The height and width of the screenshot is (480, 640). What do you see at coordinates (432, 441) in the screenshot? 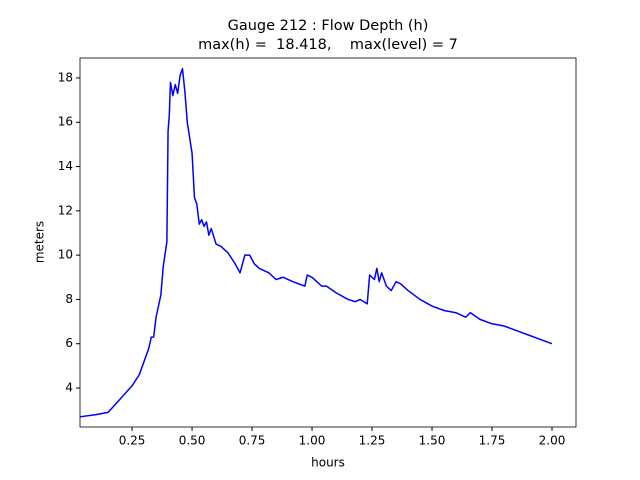
I see `x-tick-label: 1.50` at bounding box center [432, 441].